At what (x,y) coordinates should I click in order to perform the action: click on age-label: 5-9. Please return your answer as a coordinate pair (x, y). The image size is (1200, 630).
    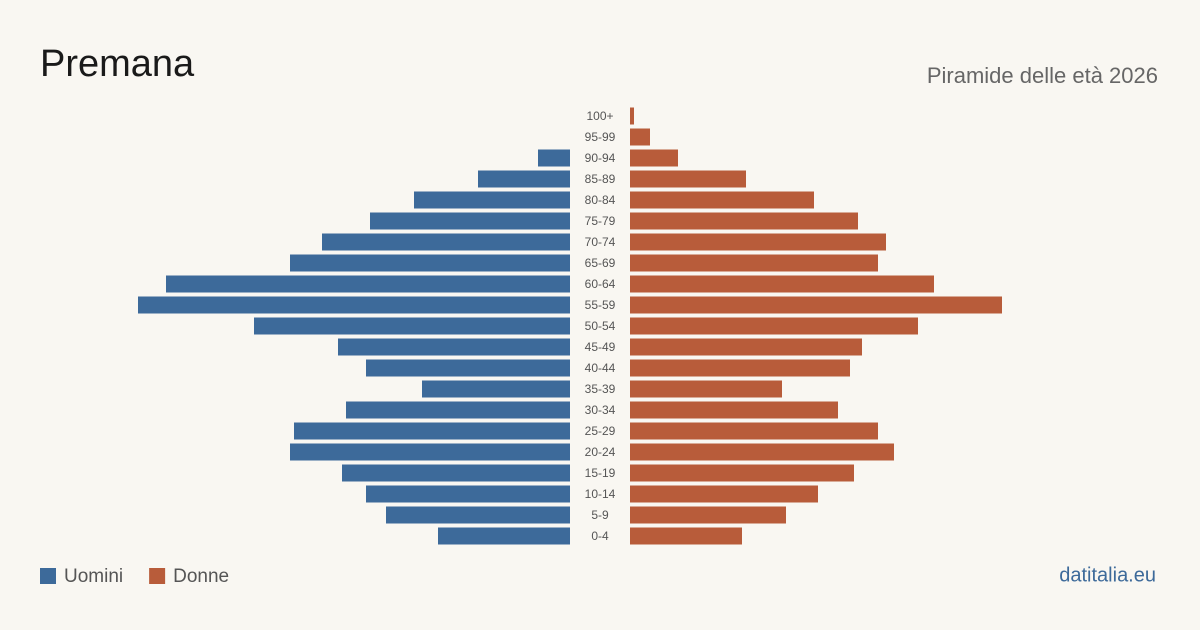
    Looking at the image, I should click on (600, 515).